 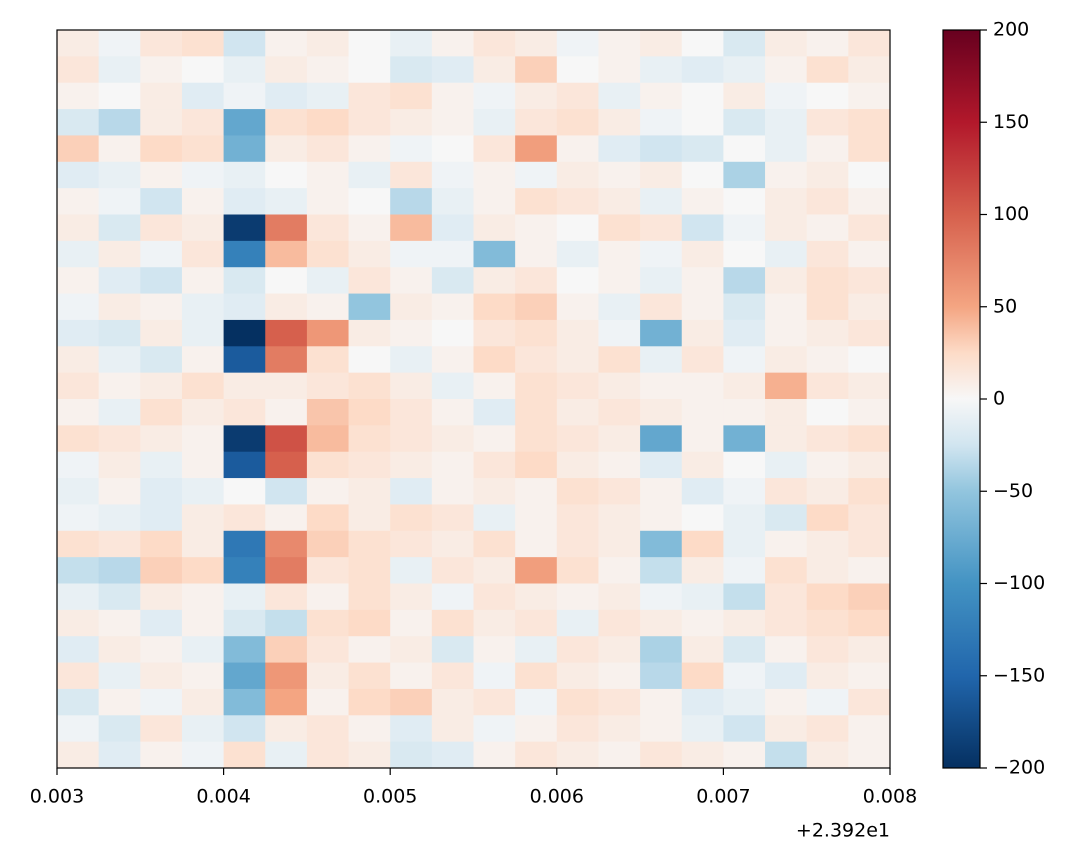 I want to click on x-tick-label: 0.007, so click(x=723, y=797).